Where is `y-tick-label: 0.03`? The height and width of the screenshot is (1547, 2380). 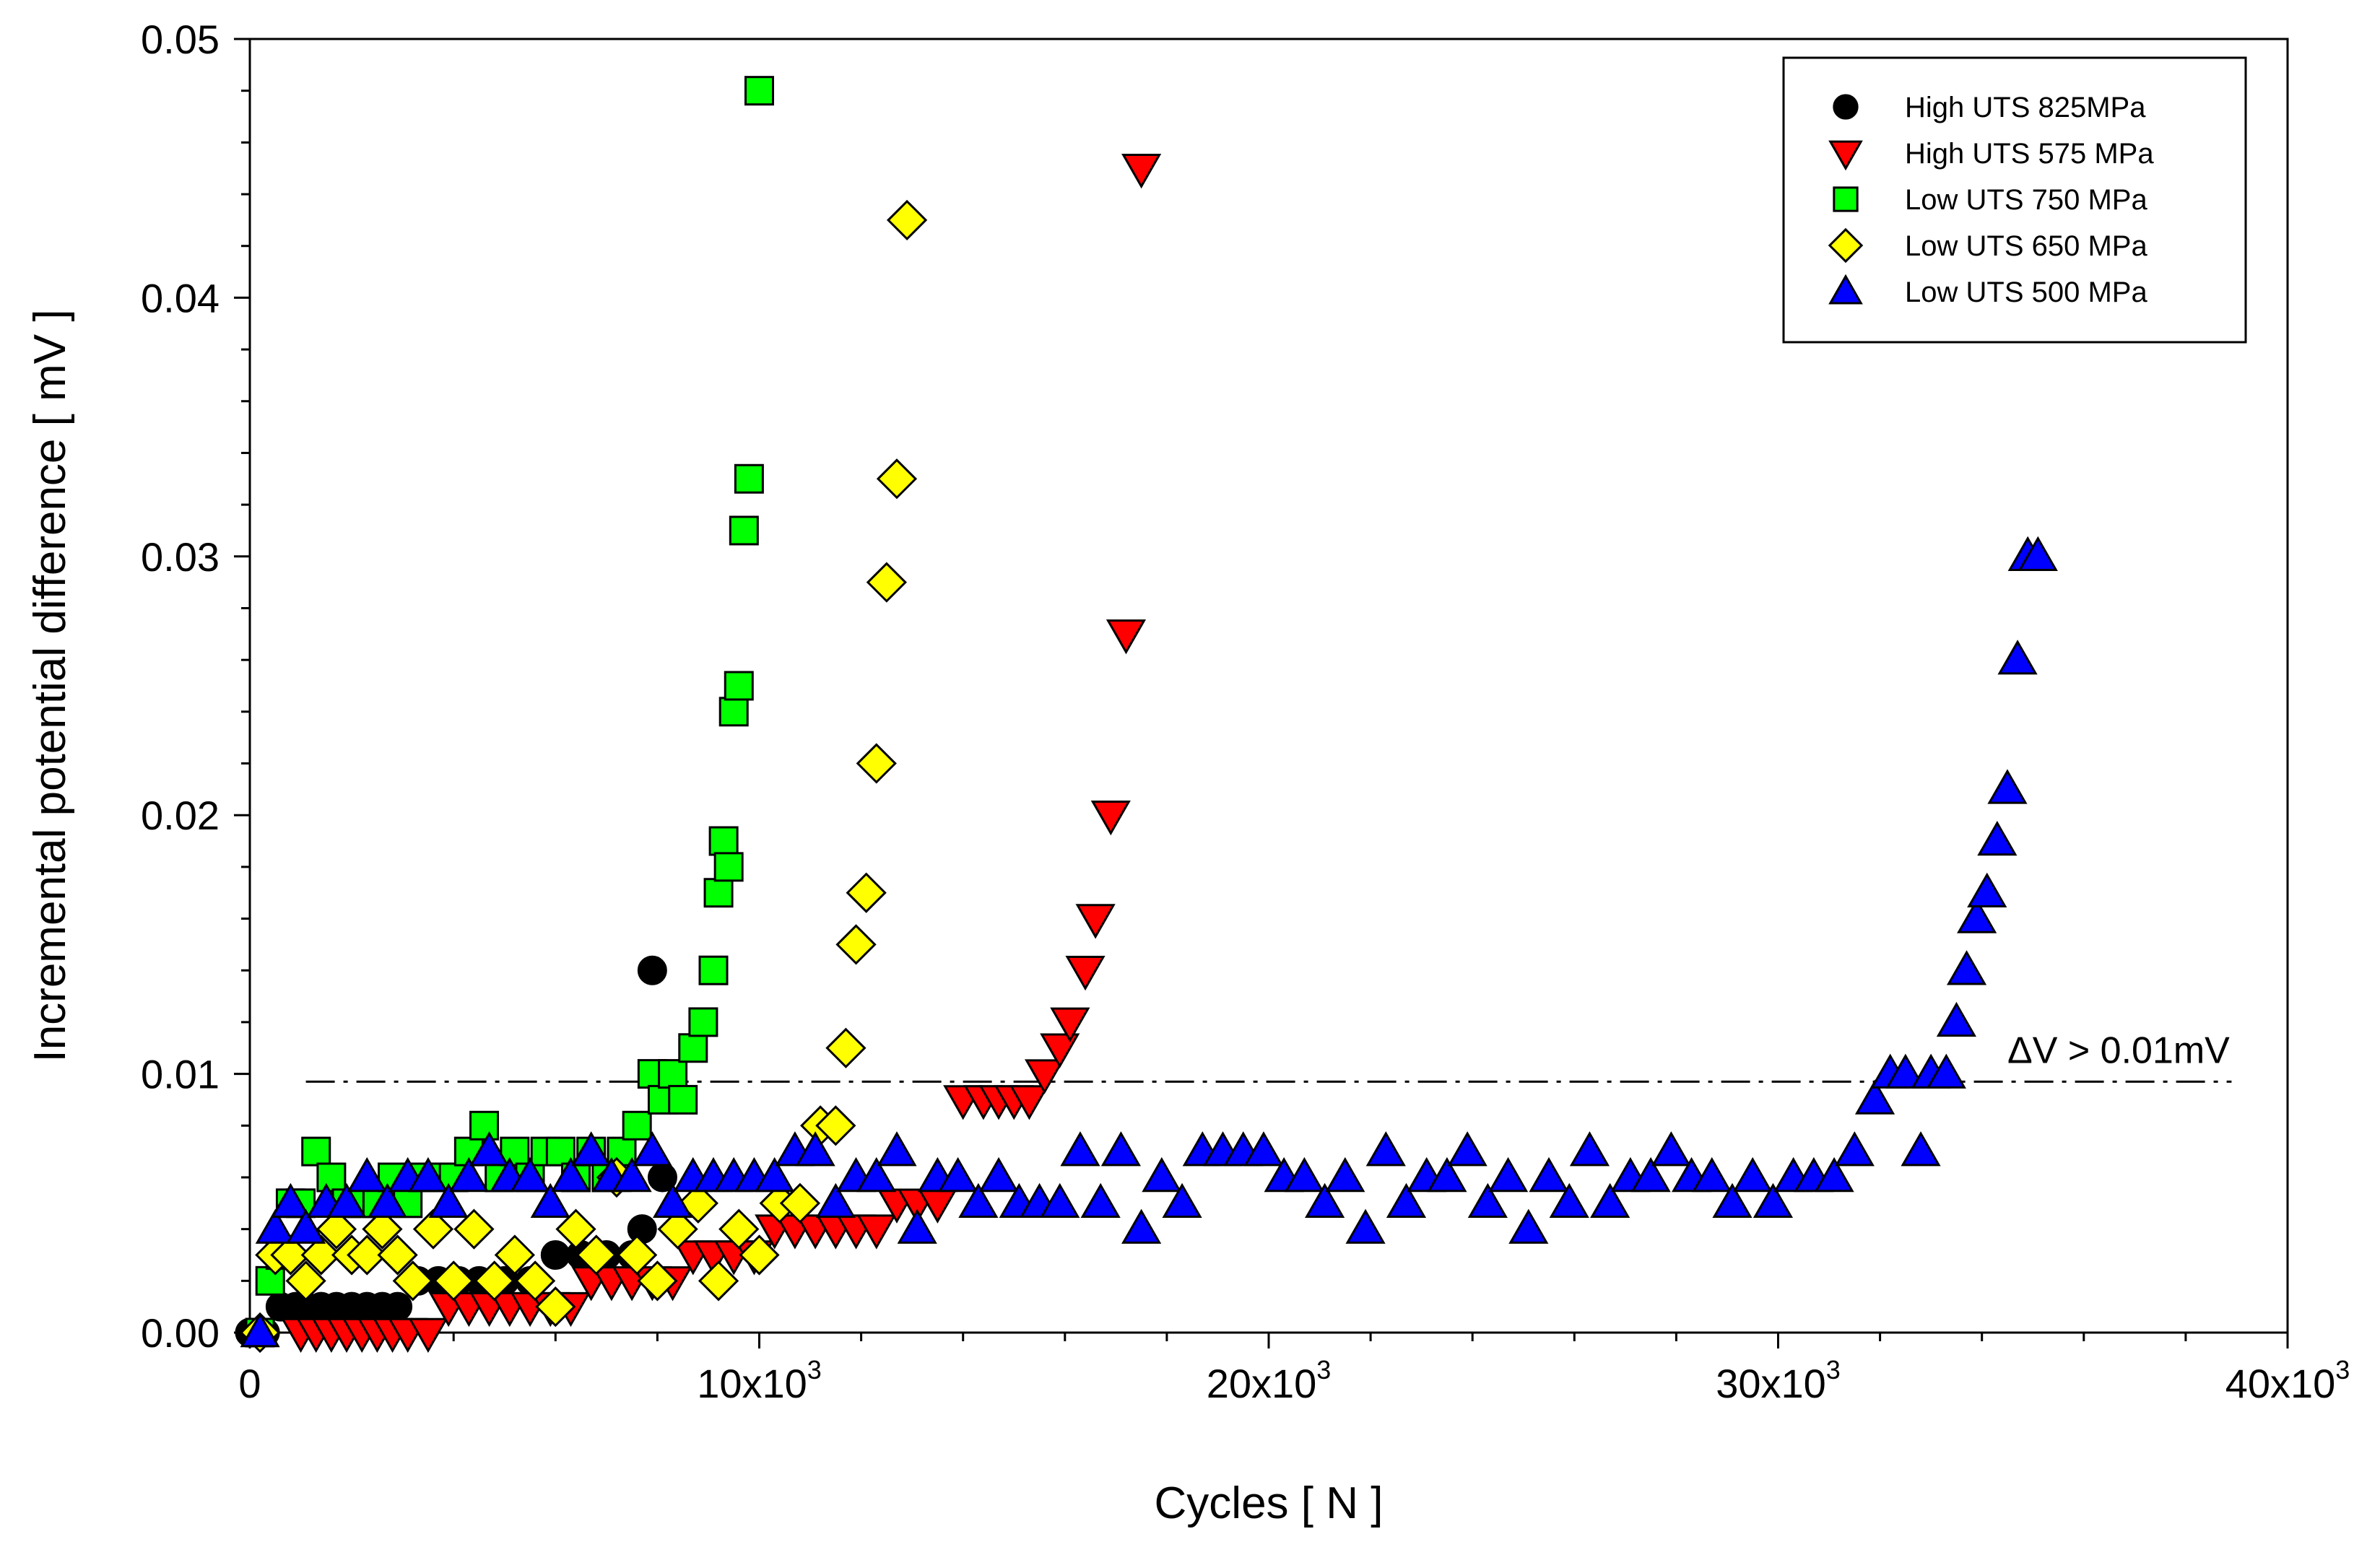 y-tick-label: 0.03 is located at coordinates (180, 557).